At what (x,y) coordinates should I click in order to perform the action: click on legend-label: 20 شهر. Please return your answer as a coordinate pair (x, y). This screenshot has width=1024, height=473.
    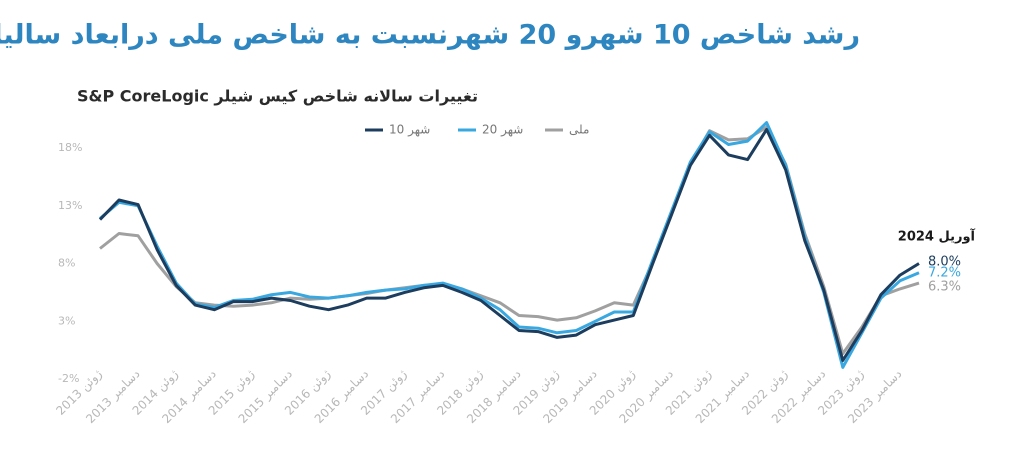
    Looking at the image, I should click on (502, 130).